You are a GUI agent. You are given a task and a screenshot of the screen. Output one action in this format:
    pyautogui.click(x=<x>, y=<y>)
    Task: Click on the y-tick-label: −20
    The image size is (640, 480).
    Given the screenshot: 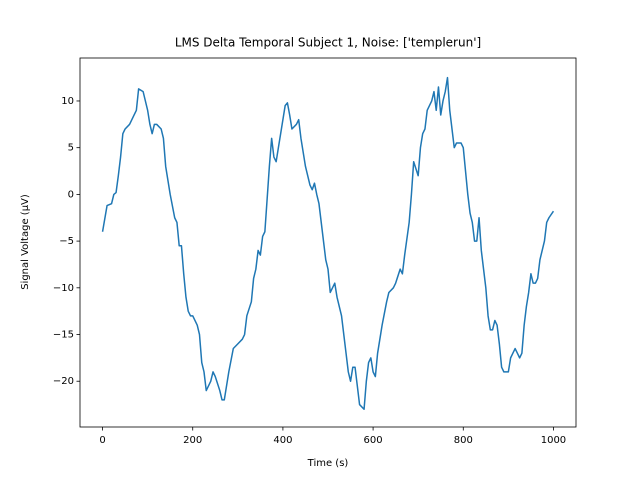 What is the action you would take?
    pyautogui.click(x=63, y=381)
    